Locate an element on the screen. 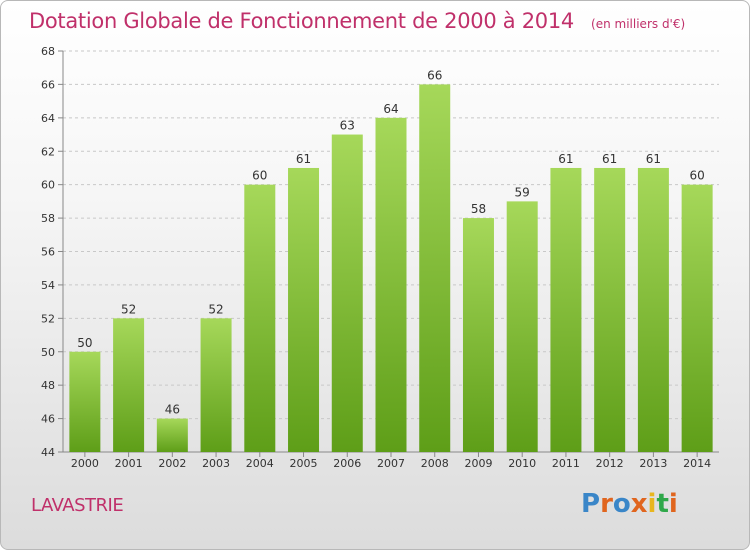 This screenshot has height=550, width=750. y-tick-label: 44 is located at coordinates (48, 452).